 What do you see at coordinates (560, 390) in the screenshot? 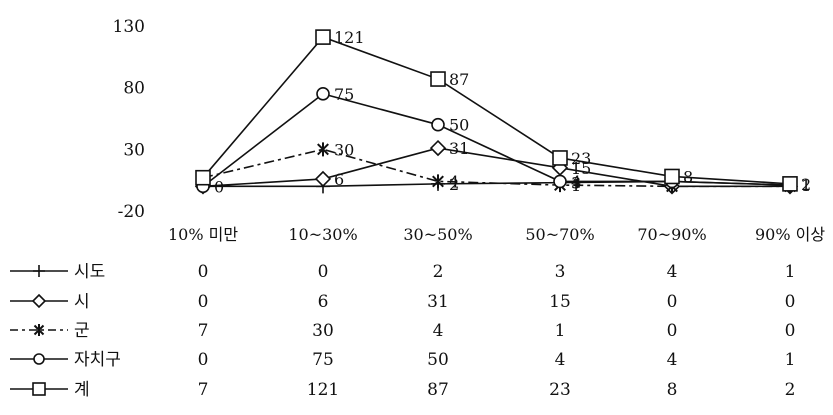
I see `table-cell: 23` at bounding box center [560, 390].